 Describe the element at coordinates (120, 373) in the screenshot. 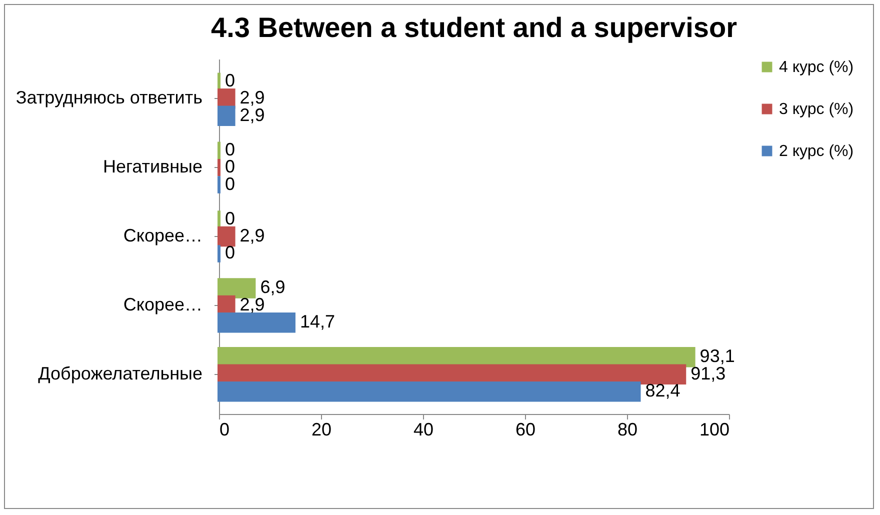

I see `y-tick-label: Доброжелательные` at that location.